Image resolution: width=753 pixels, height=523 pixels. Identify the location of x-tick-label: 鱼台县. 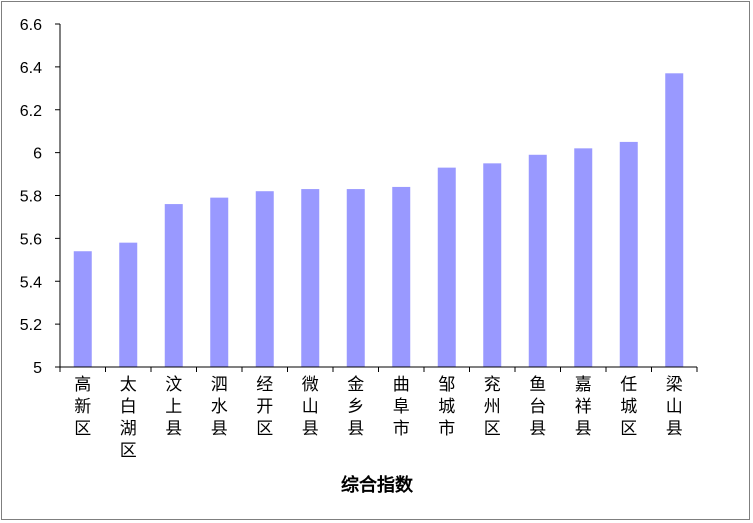
(537, 407).